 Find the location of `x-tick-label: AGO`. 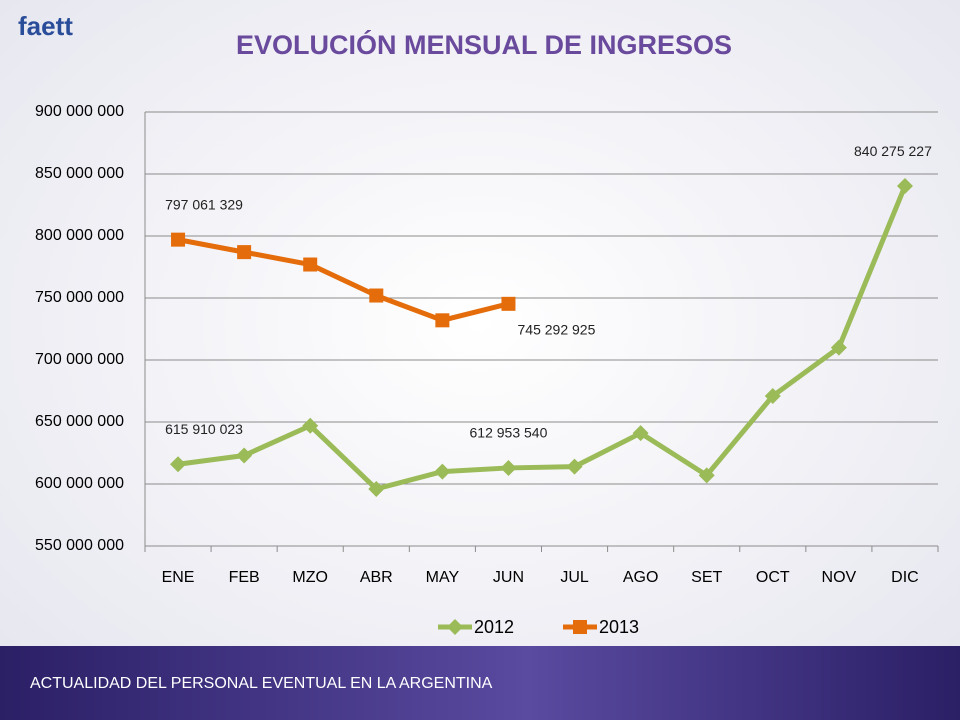

x-tick-label: AGO is located at coordinates (641, 577).